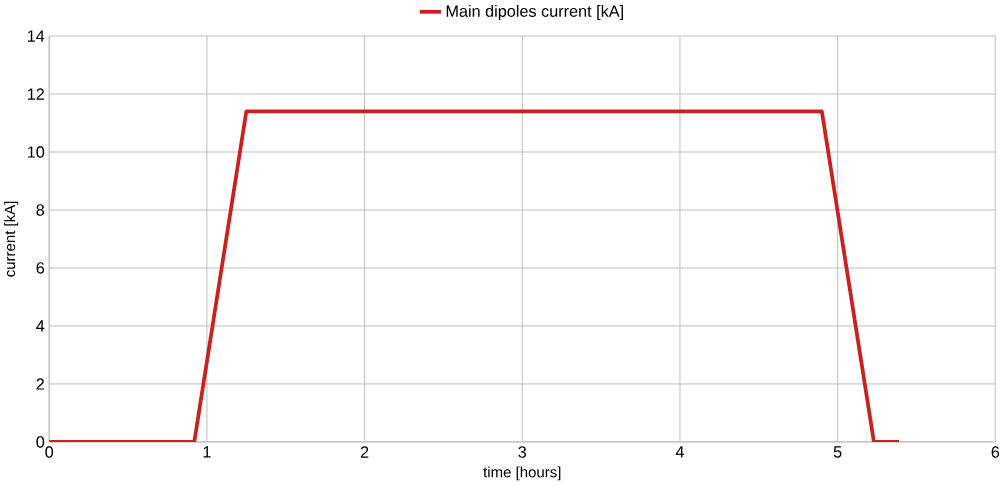  What do you see at coordinates (11, 239) in the screenshot?
I see `y-axis-title: current [kA]` at bounding box center [11, 239].